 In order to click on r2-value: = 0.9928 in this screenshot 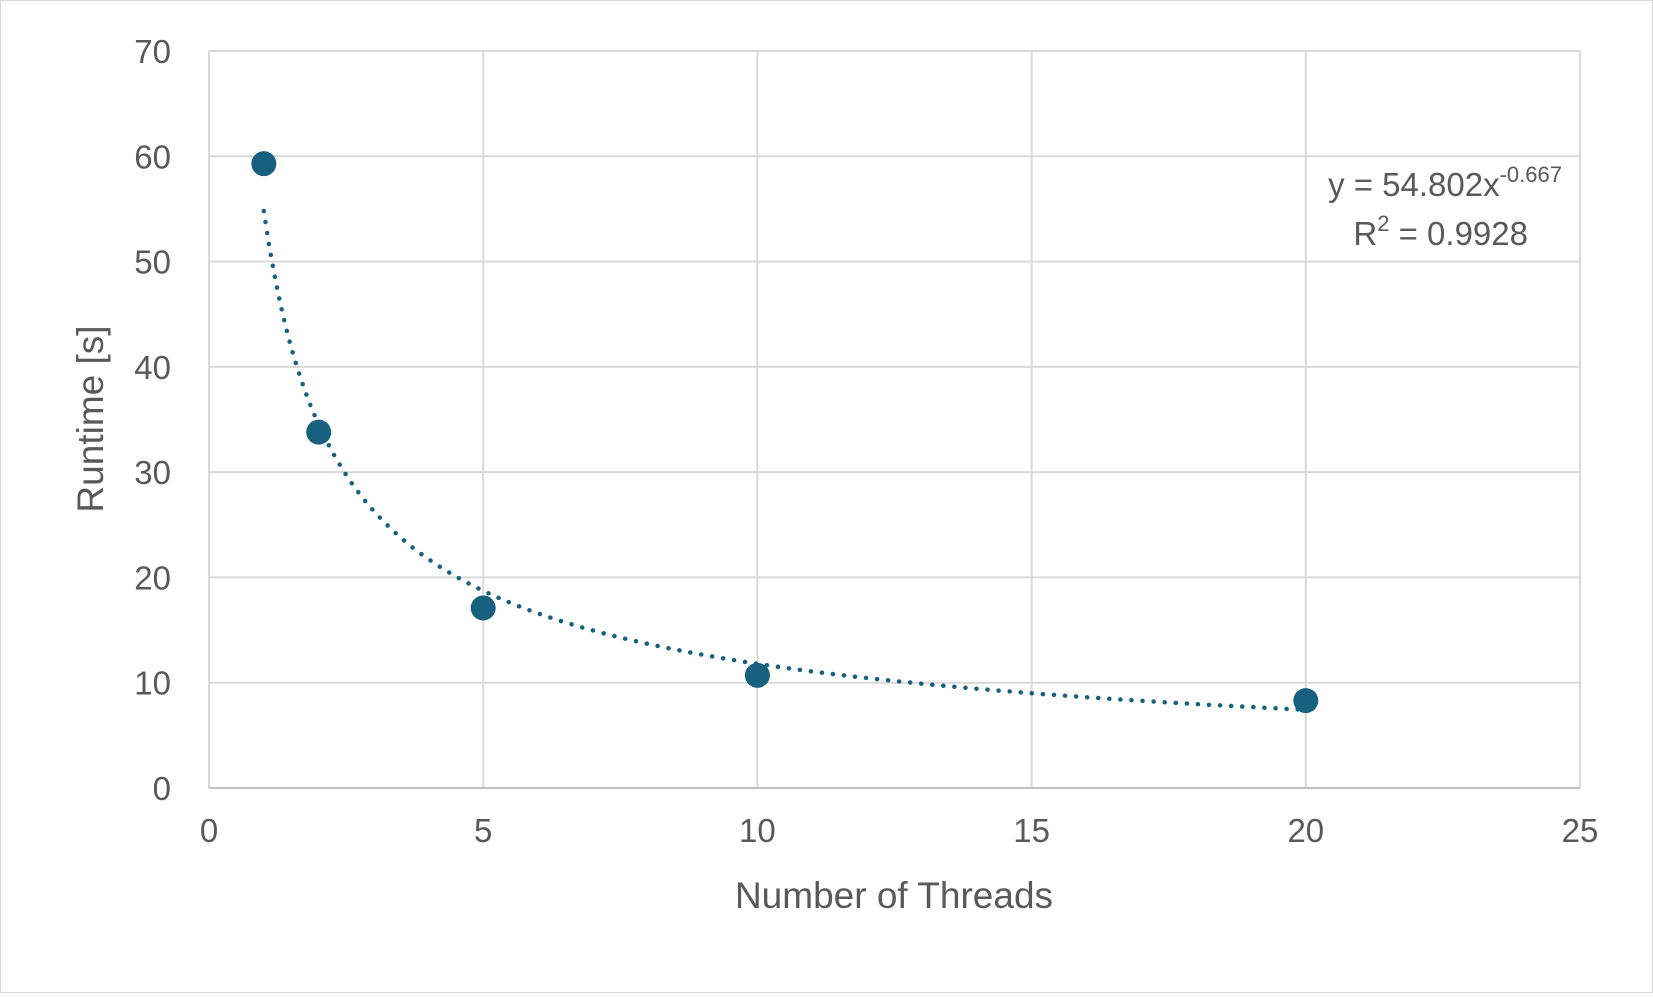, I will do `click(1458, 233)`.